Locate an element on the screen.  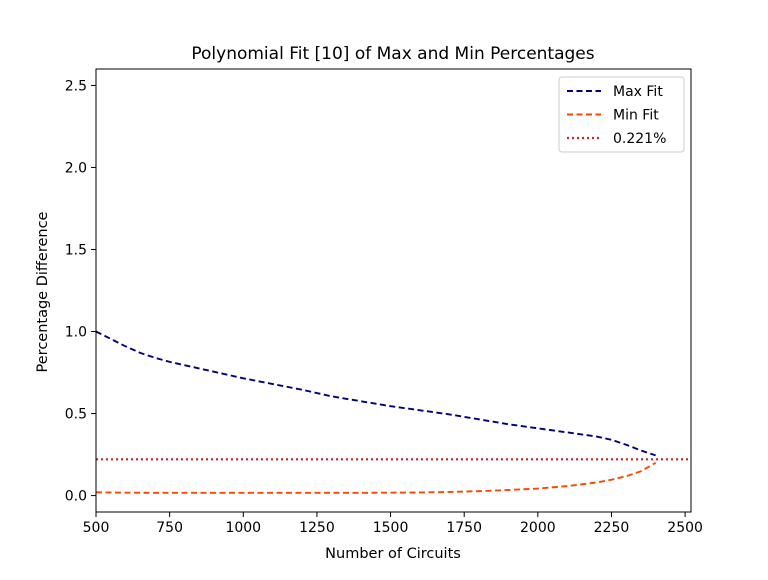
series-line-min-fit is located at coordinates (376, 477).